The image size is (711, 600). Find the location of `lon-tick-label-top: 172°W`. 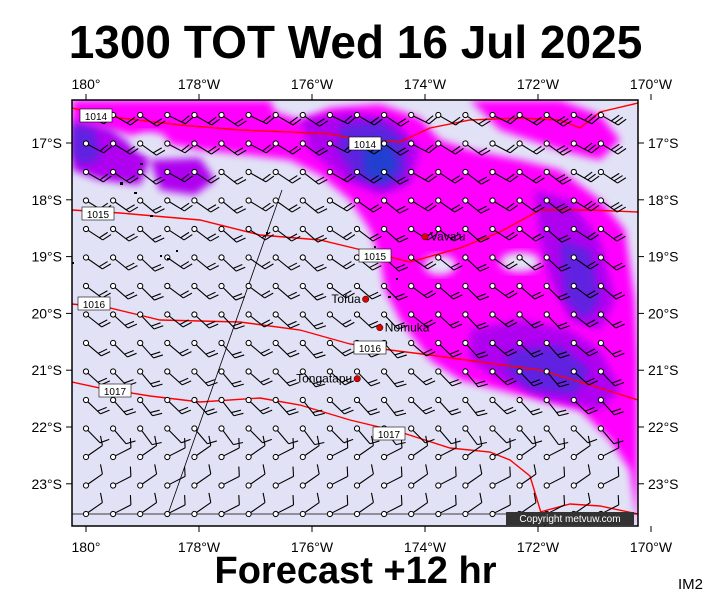

lon-tick-label-top: 172°W is located at coordinates (538, 84).